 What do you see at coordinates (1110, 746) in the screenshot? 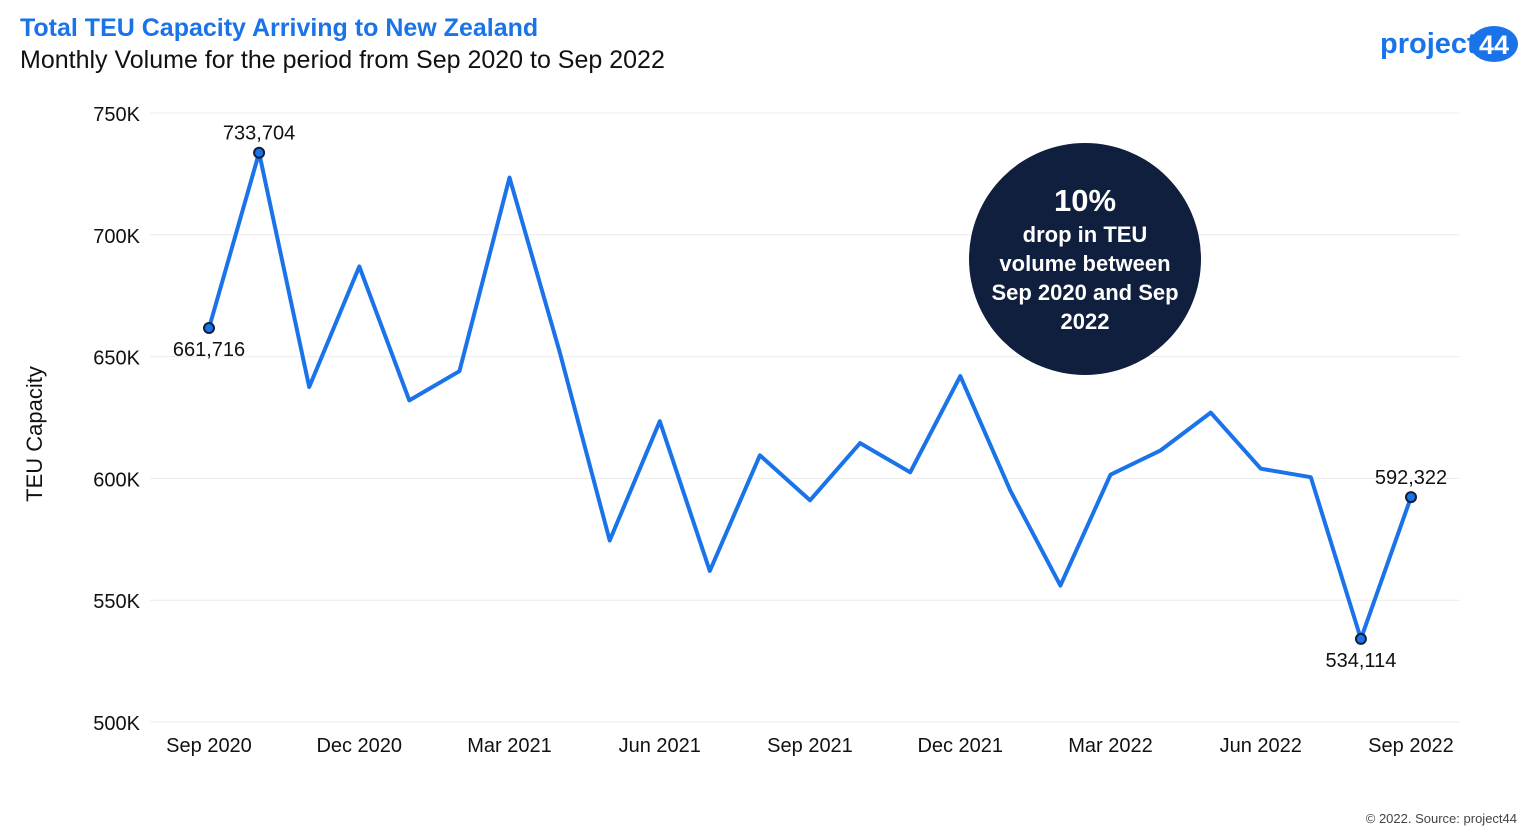
I see `x-tick-label: Mar 2022` at bounding box center [1110, 746].